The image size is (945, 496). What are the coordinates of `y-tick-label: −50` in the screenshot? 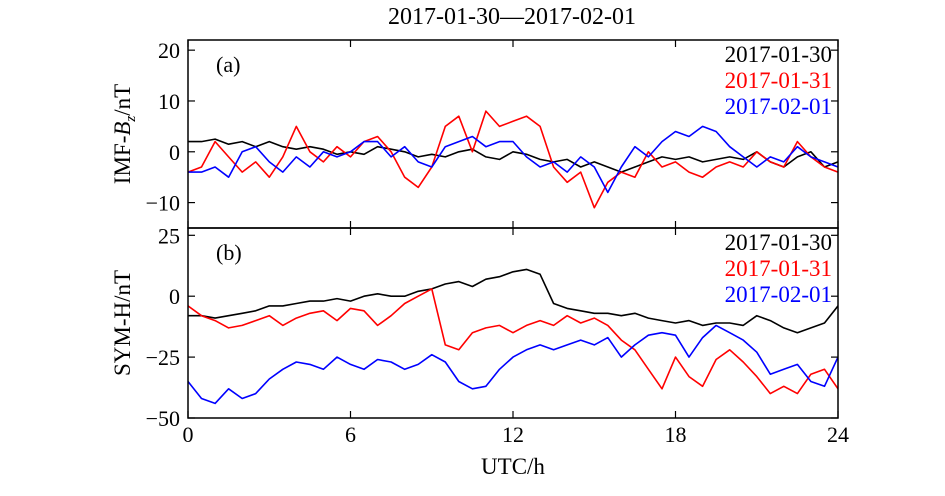 It's located at (163, 418).